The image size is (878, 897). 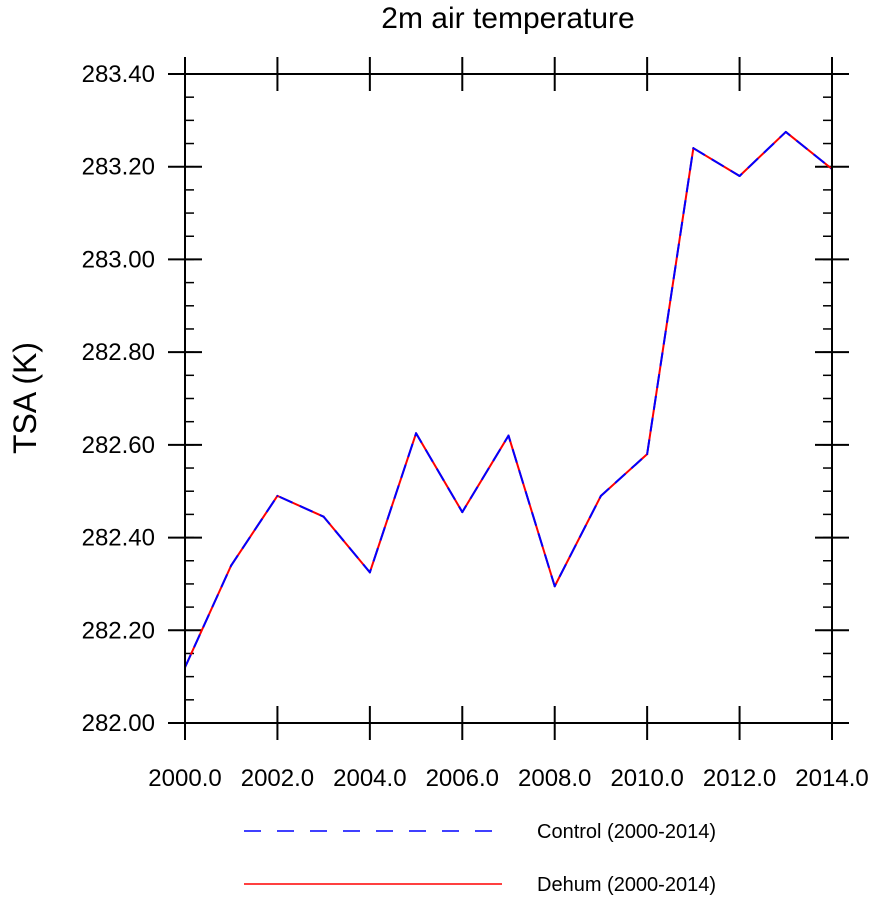 What do you see at coordinates (554, 778) in the screenshot?
I see `x-tick-label: 2008.0` at bounding box center [554, 778].